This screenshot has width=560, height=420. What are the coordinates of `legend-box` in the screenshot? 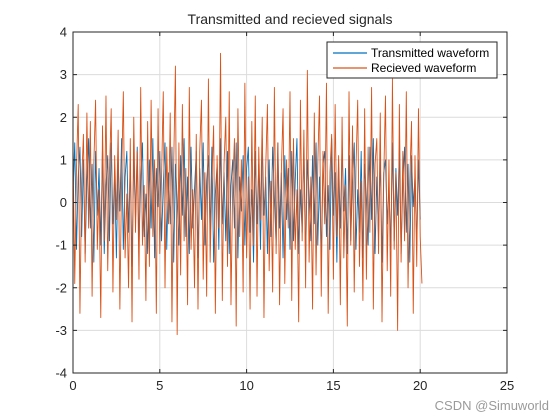 It's located at (412, 60).